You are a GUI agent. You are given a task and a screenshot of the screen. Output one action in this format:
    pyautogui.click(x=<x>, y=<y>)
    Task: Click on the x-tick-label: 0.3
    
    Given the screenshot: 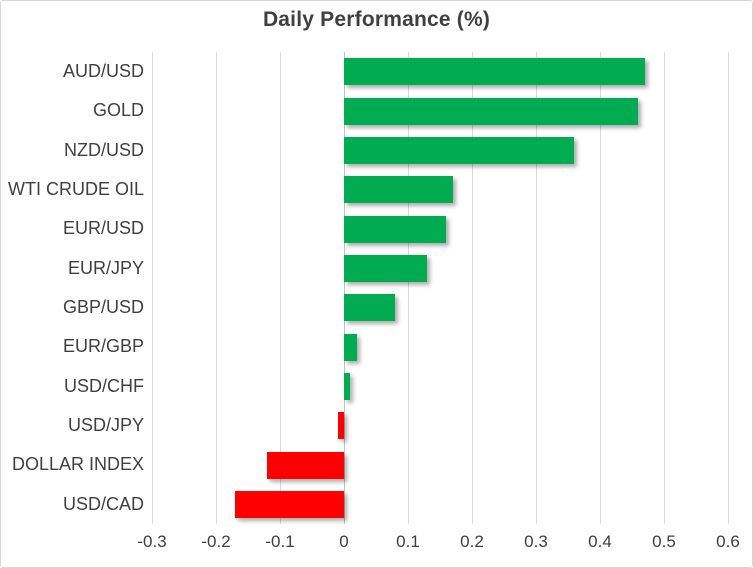 What is the action you would take?
    pyautogui.click(x=536, y=541)
    